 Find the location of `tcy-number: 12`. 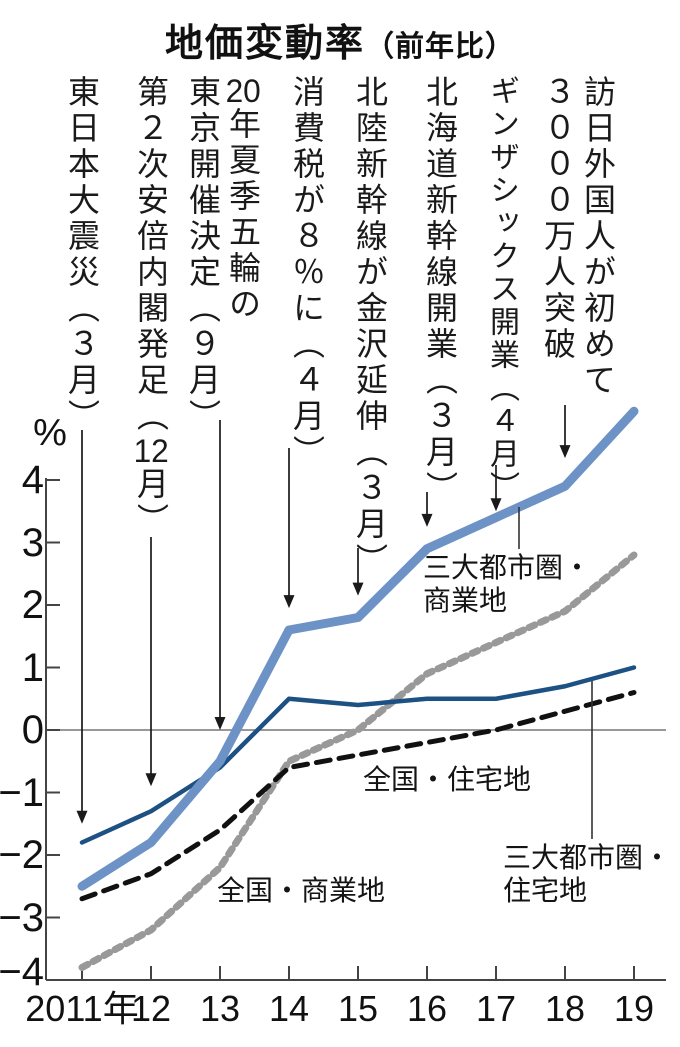

tcy-number: 12 is located at coordinates (151, 451).